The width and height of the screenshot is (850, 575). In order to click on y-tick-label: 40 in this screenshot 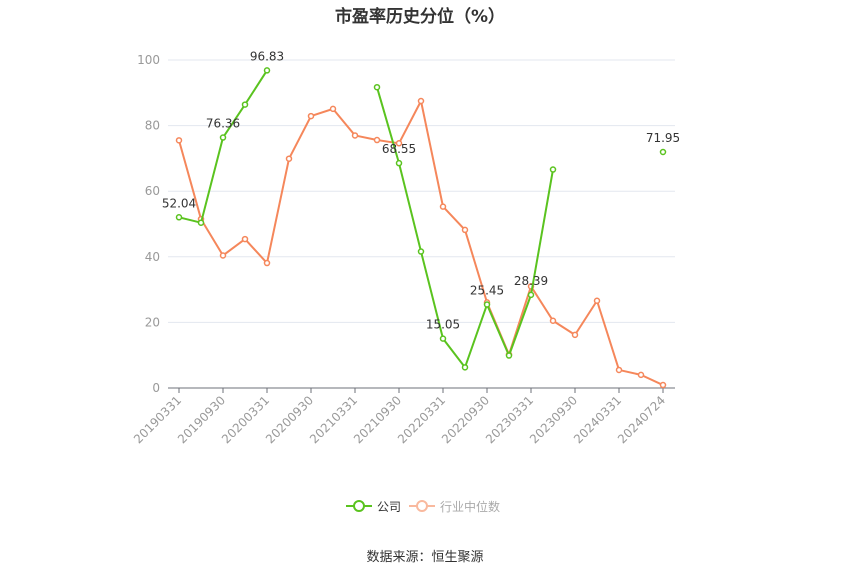, I will do `click(152, 257)`.